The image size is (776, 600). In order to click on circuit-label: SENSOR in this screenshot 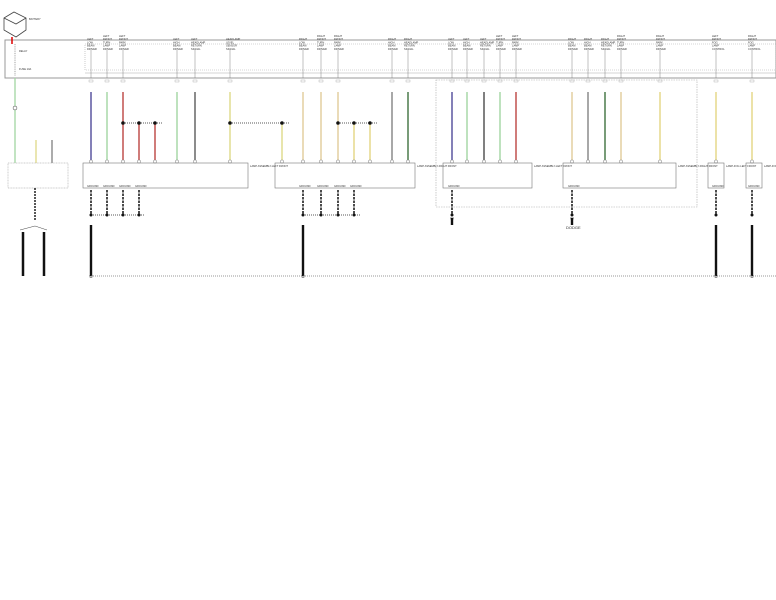, I will do `click(231, 46)`.